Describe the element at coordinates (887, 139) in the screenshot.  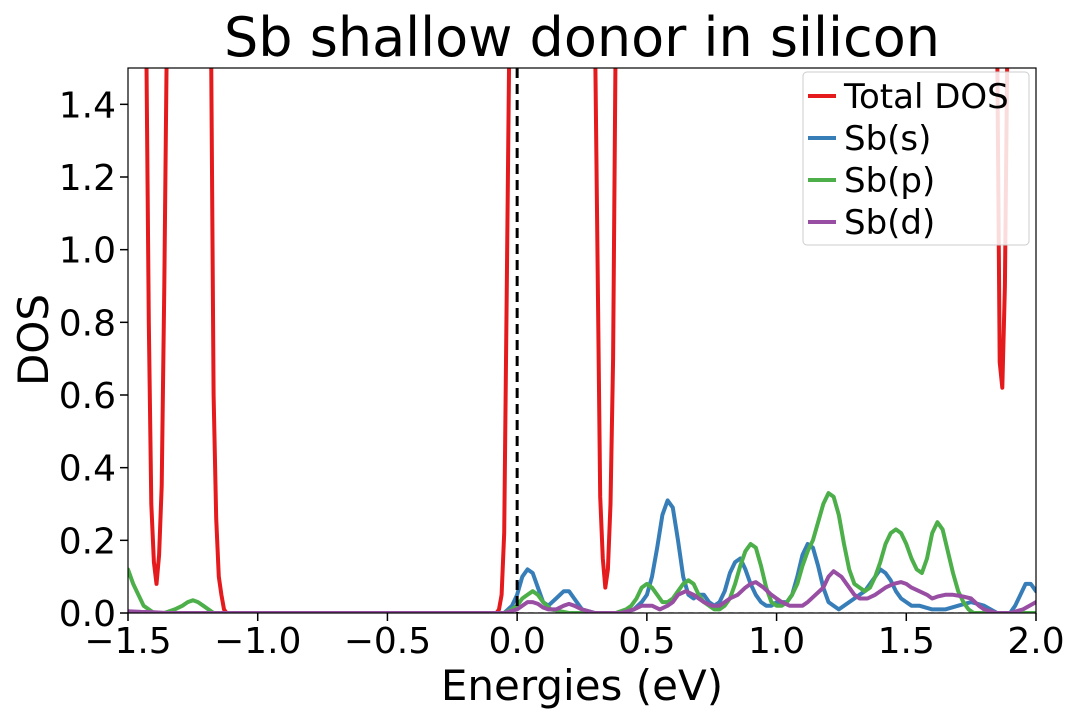
I see `legend-label-sb-s: Sb(s)` at that location.